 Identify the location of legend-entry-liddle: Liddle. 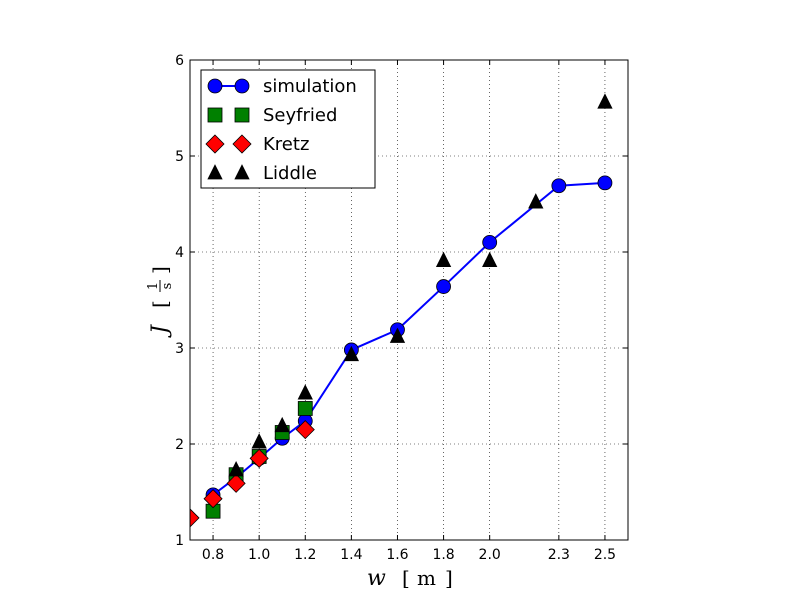
(262, 173).